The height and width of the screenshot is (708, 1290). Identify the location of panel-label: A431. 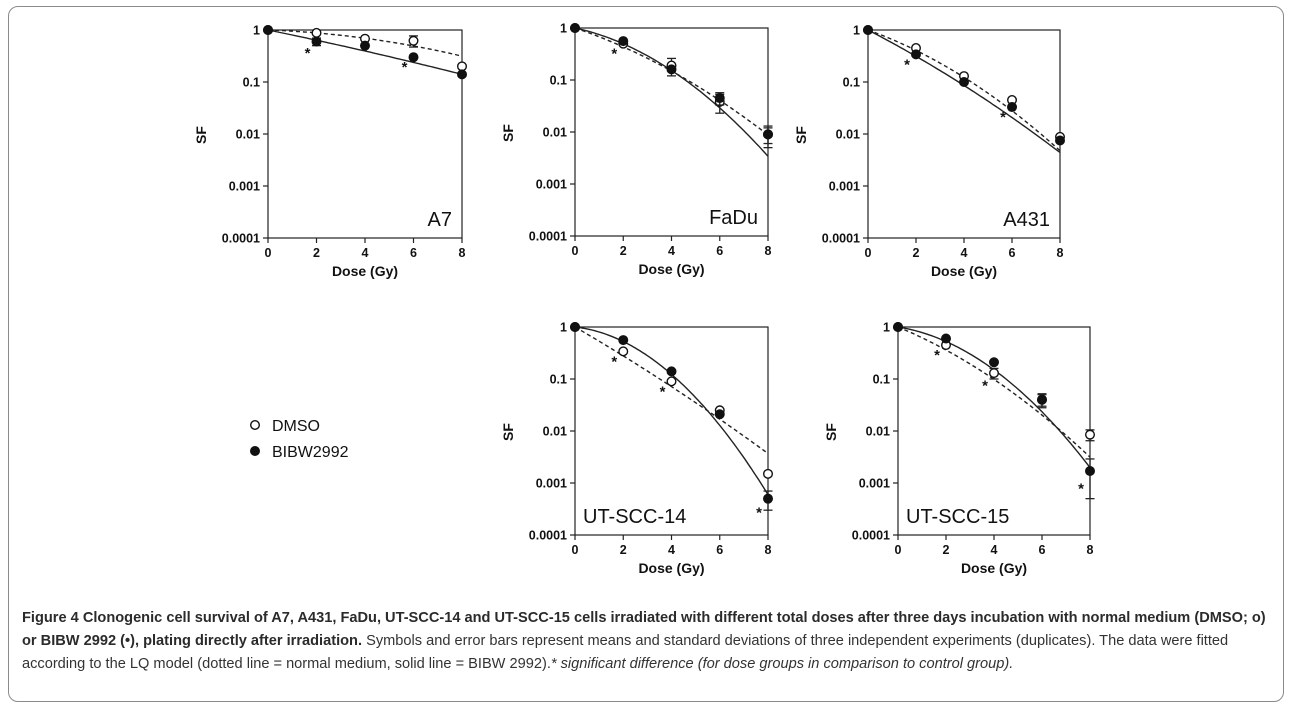
(1026, 220).